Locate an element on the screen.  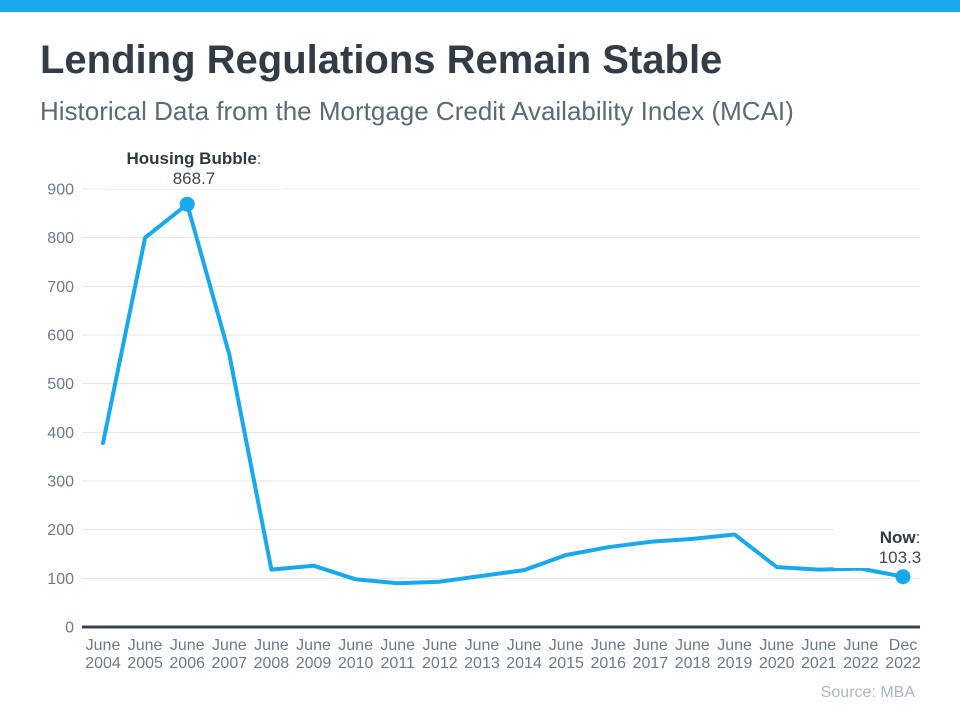
annotation-now: Now: 103.3 is located at coordinates (897, 548).